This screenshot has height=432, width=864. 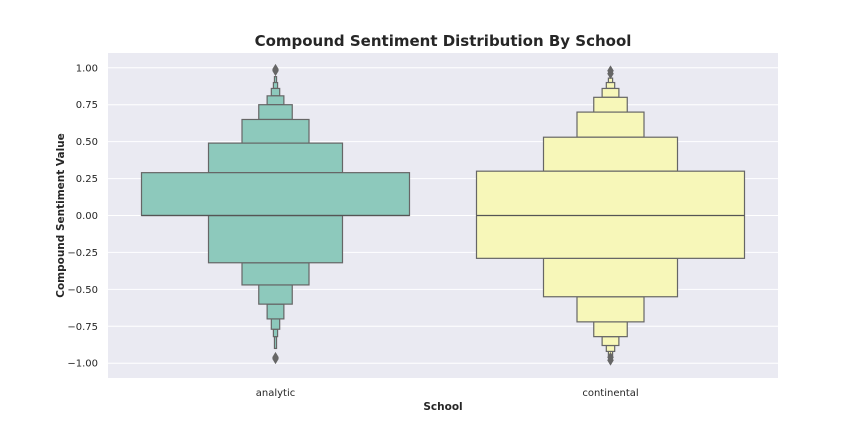 I want to click on y-tick-label: 1.00, so click(x=87, y=68).